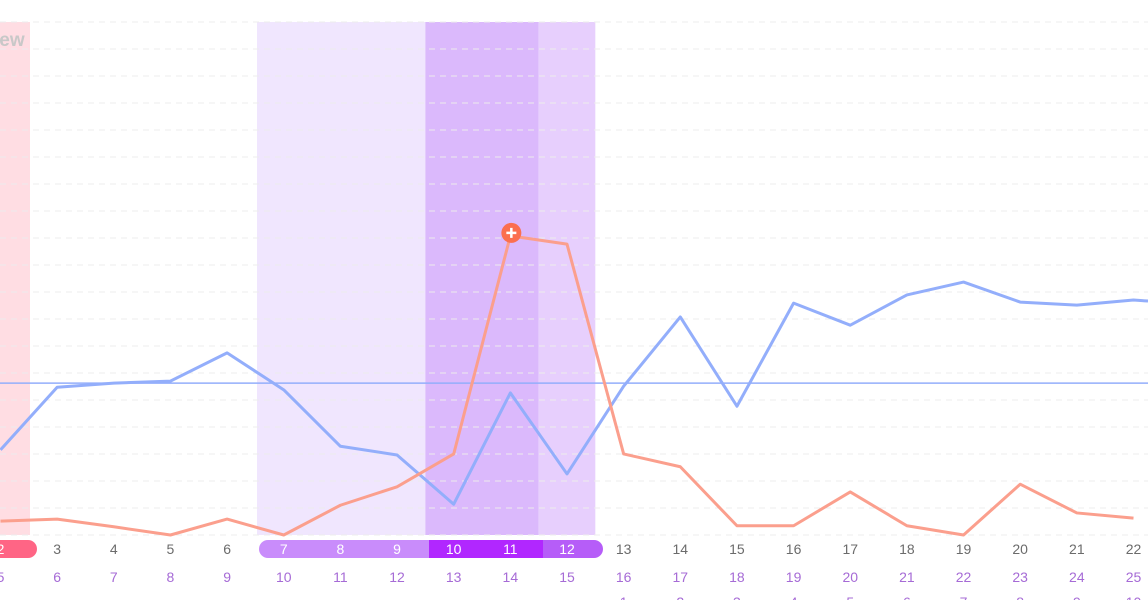  I want to click on plus-icon-glyph, so click(511, 232).